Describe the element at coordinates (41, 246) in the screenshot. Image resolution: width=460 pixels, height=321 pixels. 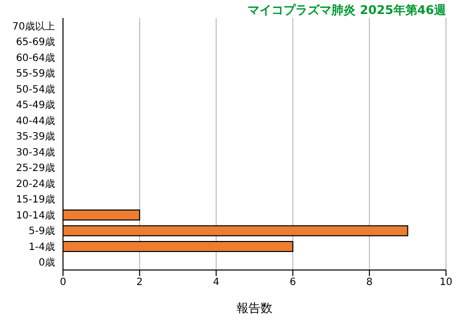
I see `y-tick-label: 1-4歳` at that location.